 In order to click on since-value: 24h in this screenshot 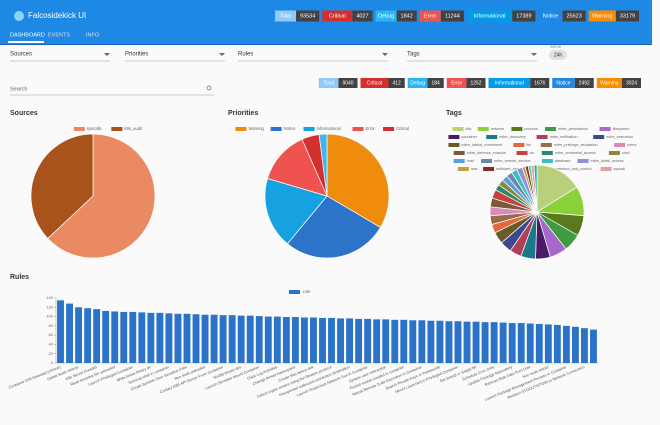, I will do `click(558, 55)`.